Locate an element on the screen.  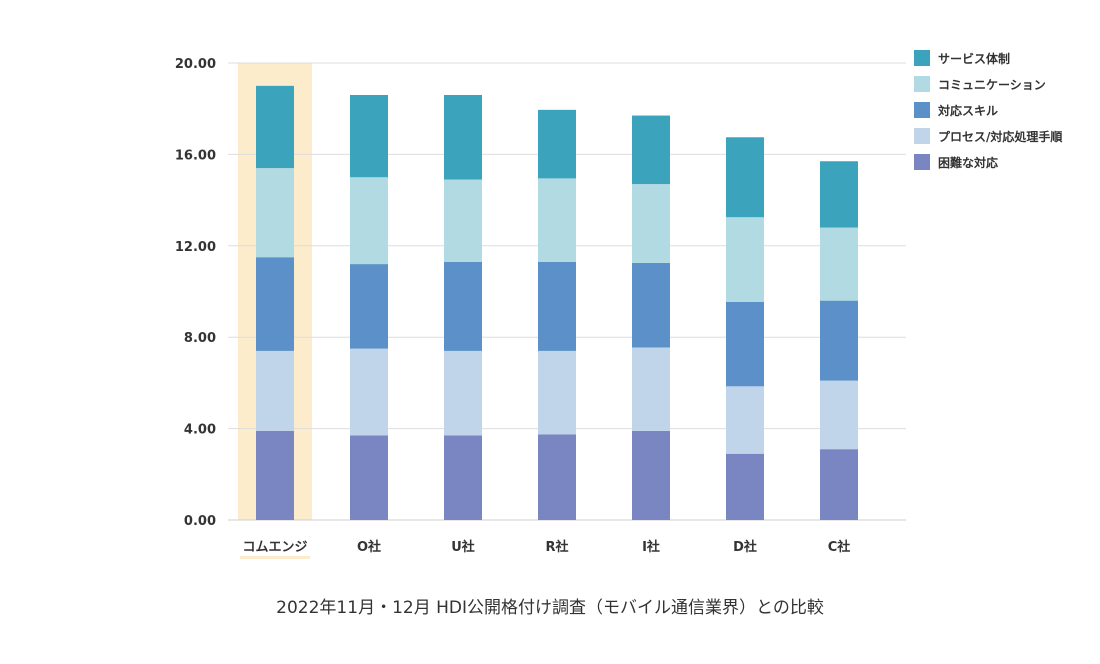
y-tick-label: 12.00 is located at coordinates (195, 247).